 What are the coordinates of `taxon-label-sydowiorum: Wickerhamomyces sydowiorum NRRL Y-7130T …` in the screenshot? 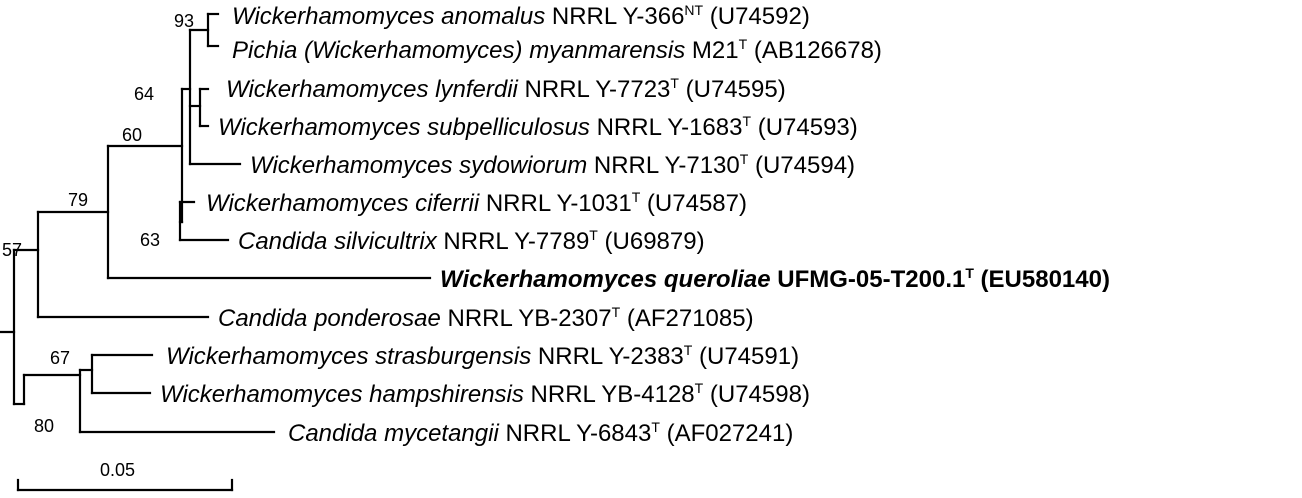 It's located at (552, 165).